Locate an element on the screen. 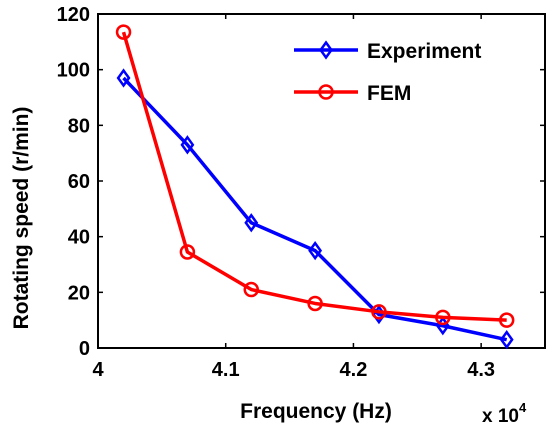 The image size is (550, 433). y-tick-label: 0 is located at coordinates (84, 349).